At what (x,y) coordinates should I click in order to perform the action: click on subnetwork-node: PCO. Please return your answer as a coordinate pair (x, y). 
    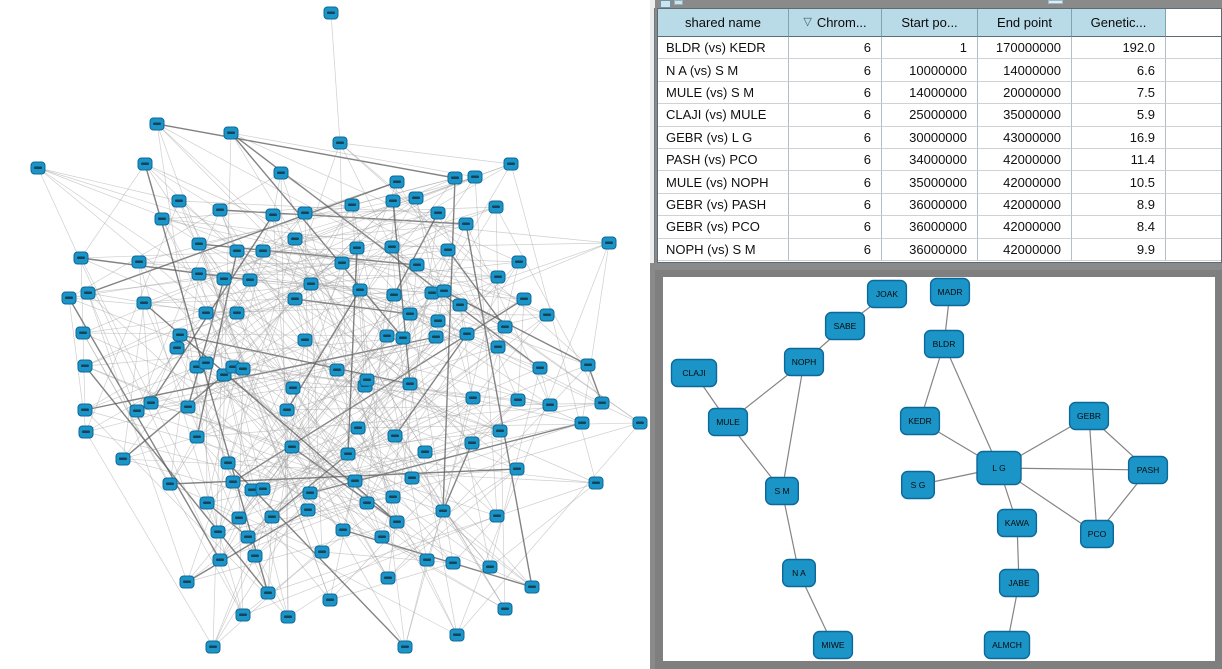
    Looking at the image, I should click on (1097, 534).